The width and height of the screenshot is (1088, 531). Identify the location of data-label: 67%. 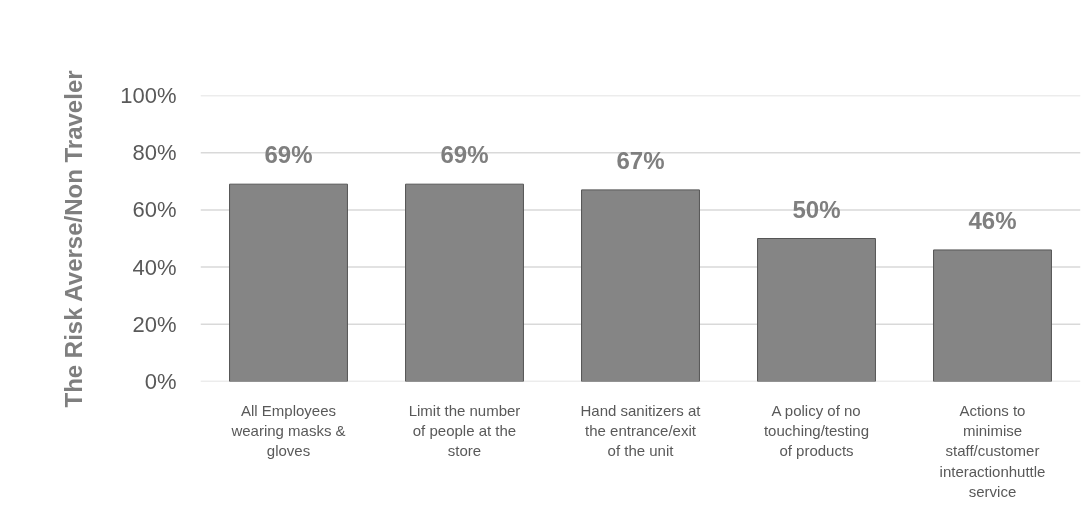
(640, 160).